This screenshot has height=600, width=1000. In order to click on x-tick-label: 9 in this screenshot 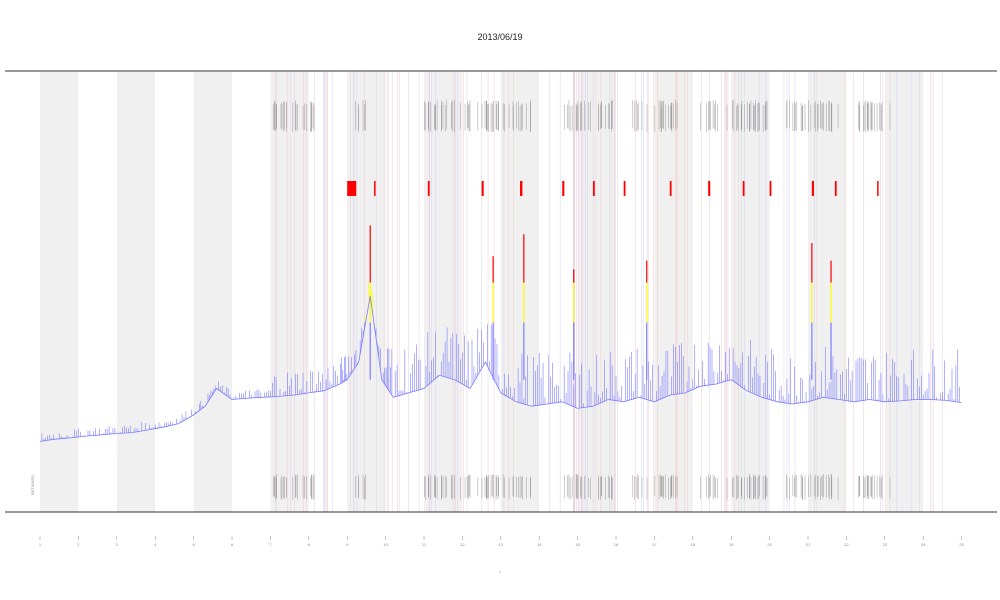, I will do `click(347, 544)`.